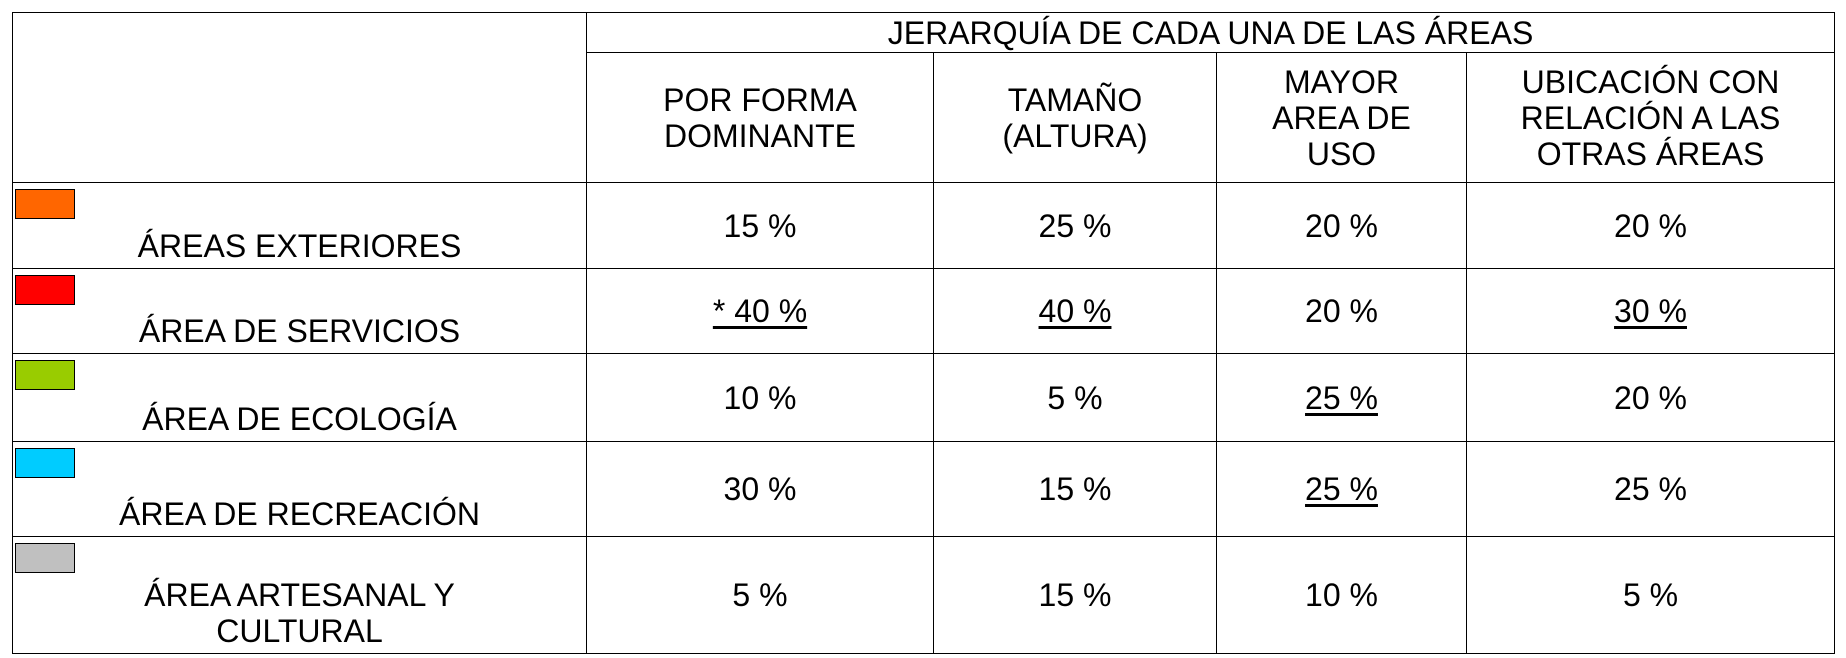 The image size is (1846, 658). I want to click on row-label: ÁREA ARTESANAL Y CULTURAL, so click(299, 613).